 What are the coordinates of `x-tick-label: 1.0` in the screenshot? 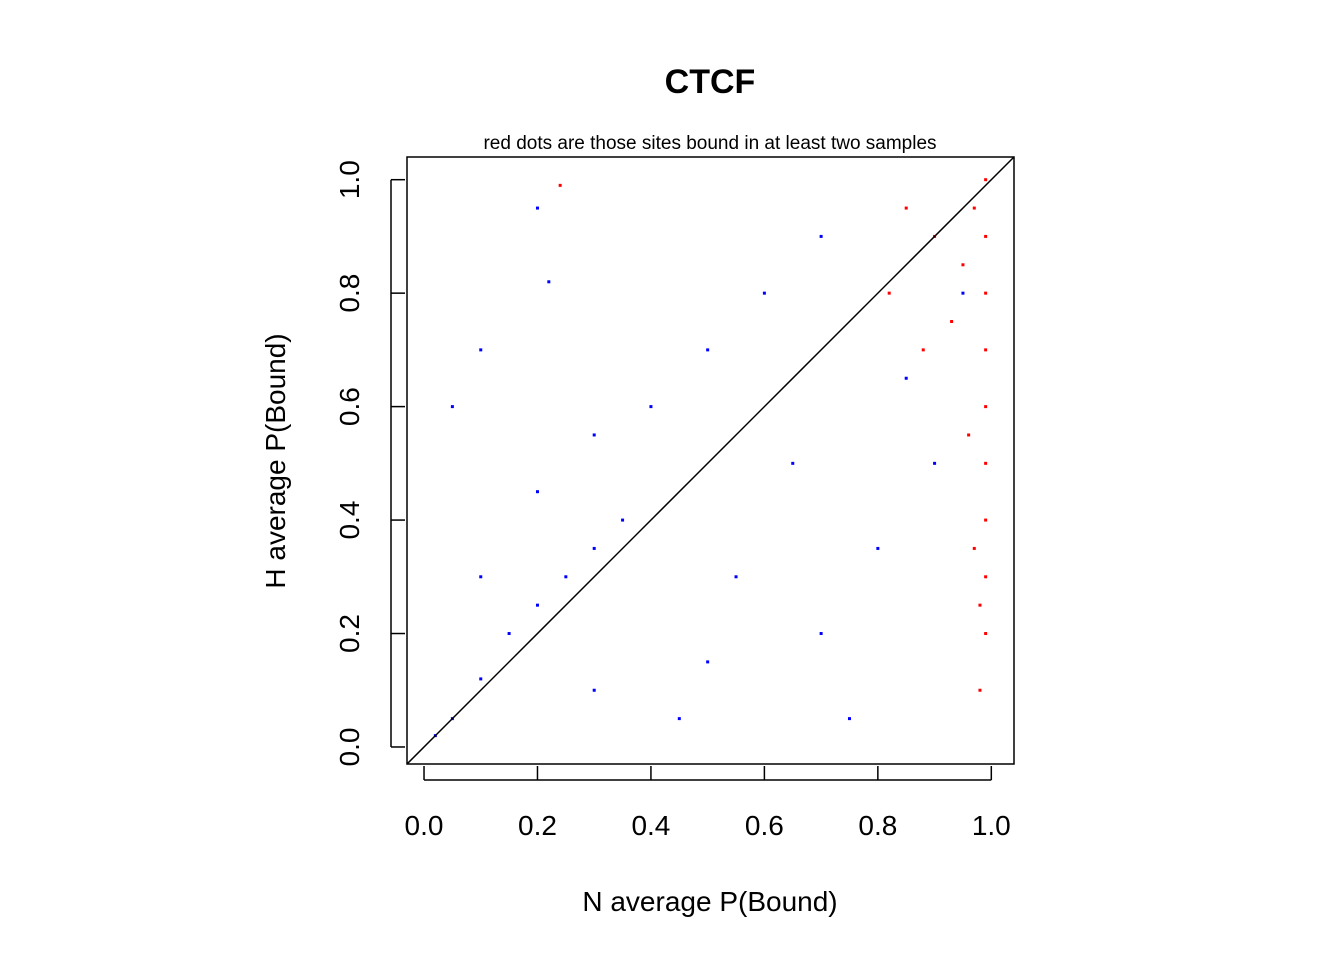 It's located at (991, 825).